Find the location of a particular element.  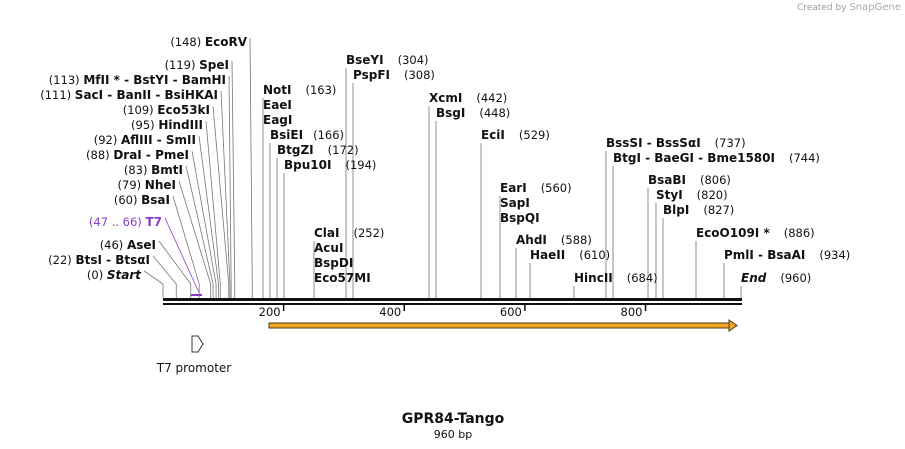

orf-arrow is located at coordinates (503, 325).